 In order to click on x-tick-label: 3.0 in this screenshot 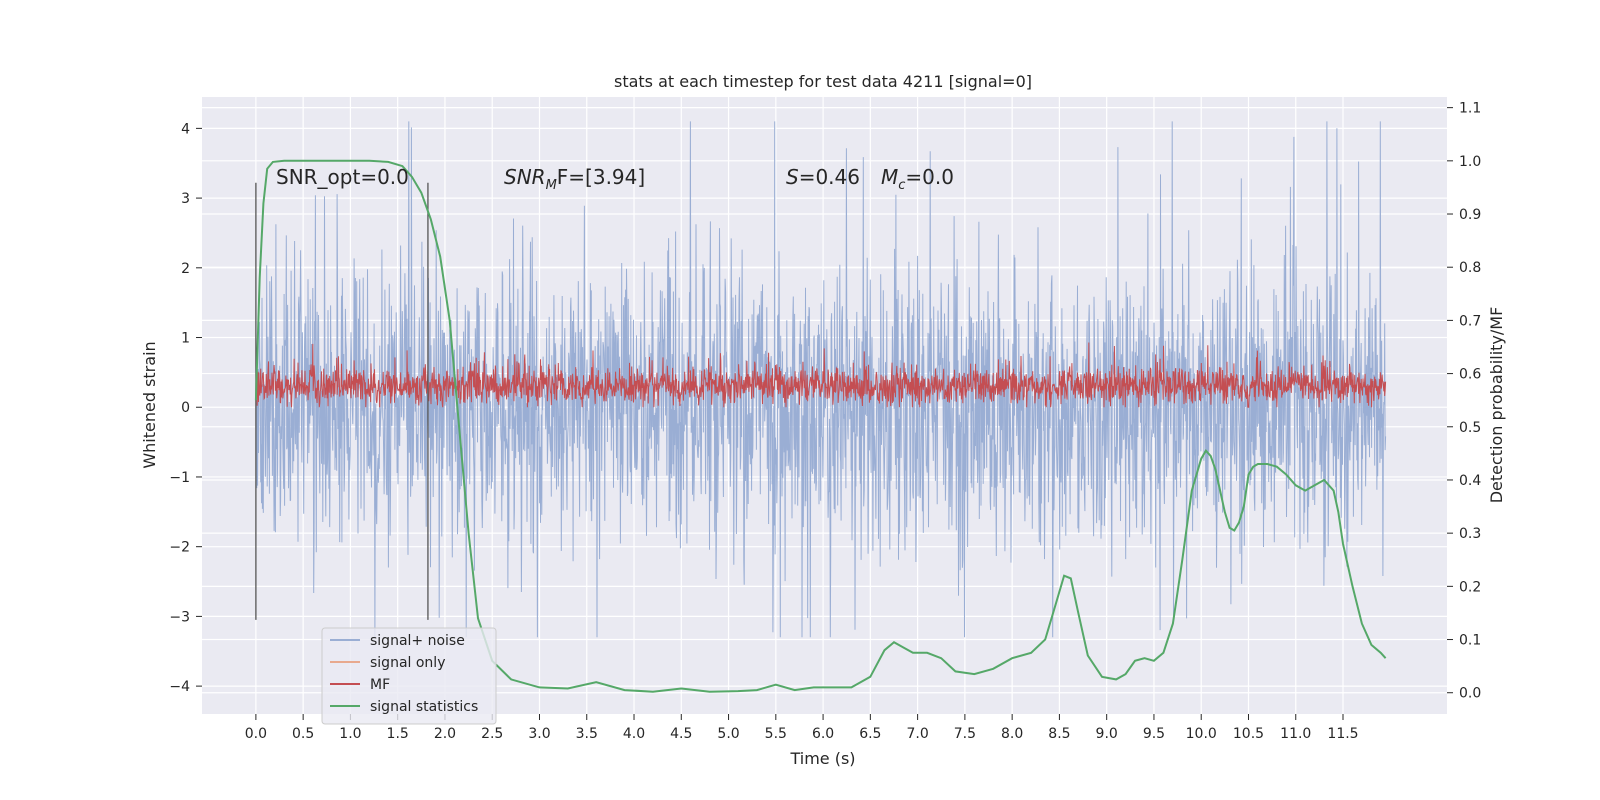, I will do `click(539, 734)`.